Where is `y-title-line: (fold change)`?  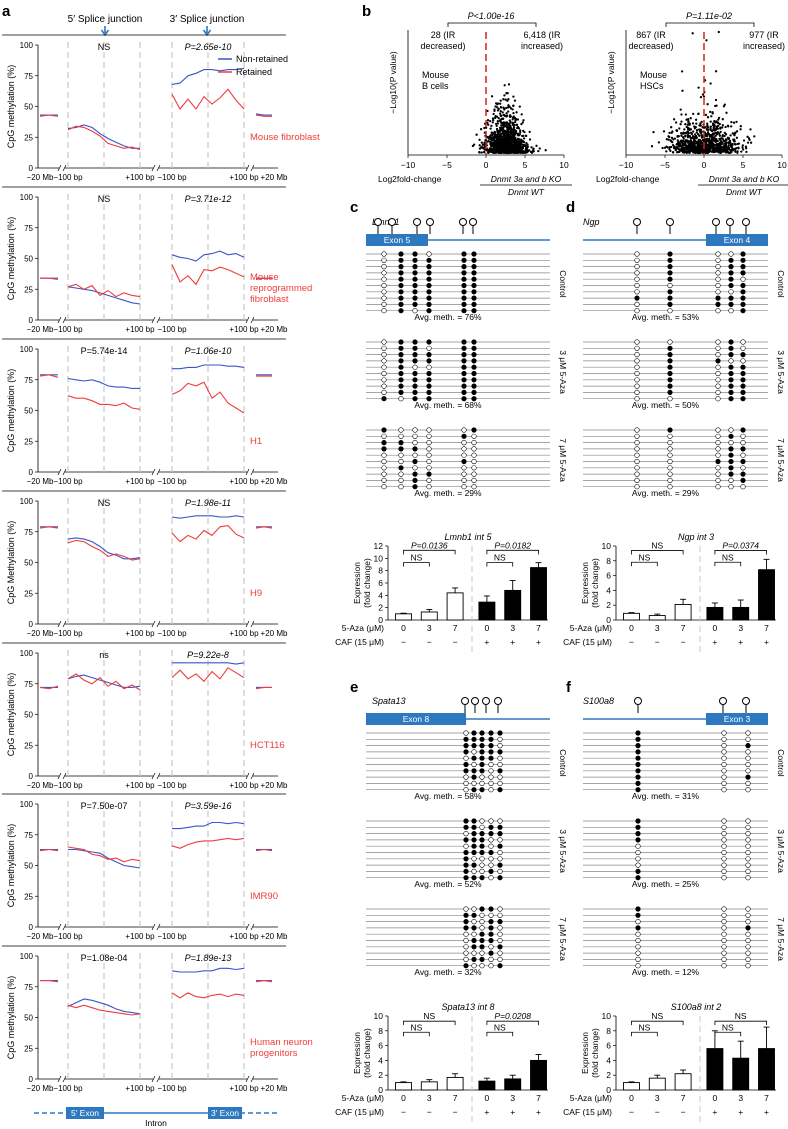 y-title-line: (fold change) is located at coordinates (595, 1053).